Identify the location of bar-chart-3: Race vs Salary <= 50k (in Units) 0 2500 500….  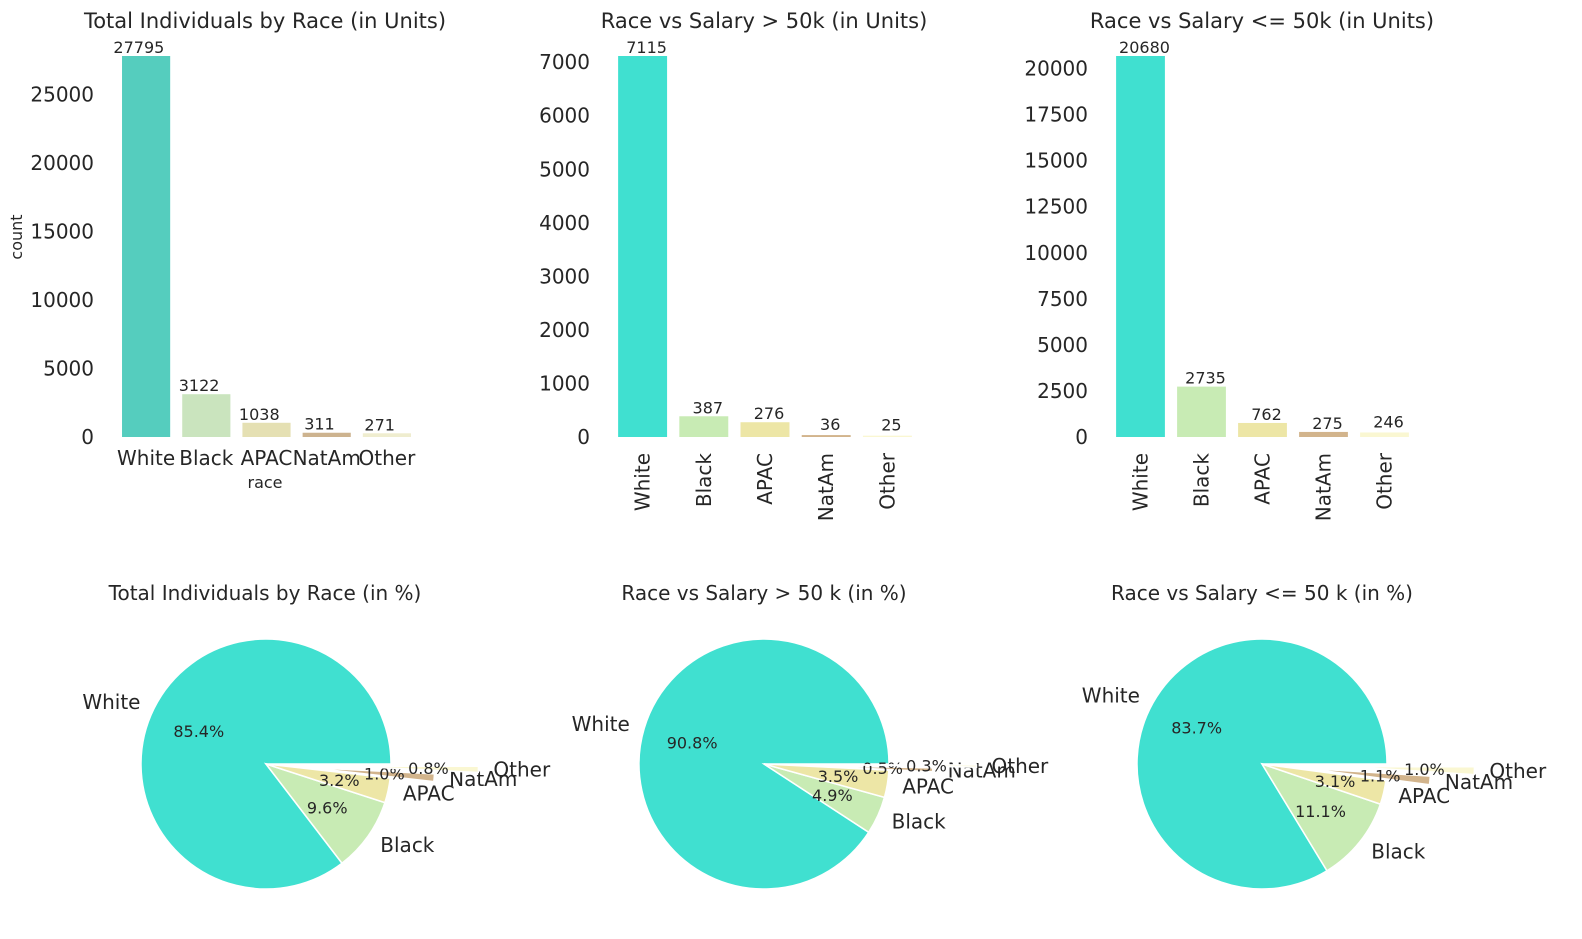
(1229, 265).